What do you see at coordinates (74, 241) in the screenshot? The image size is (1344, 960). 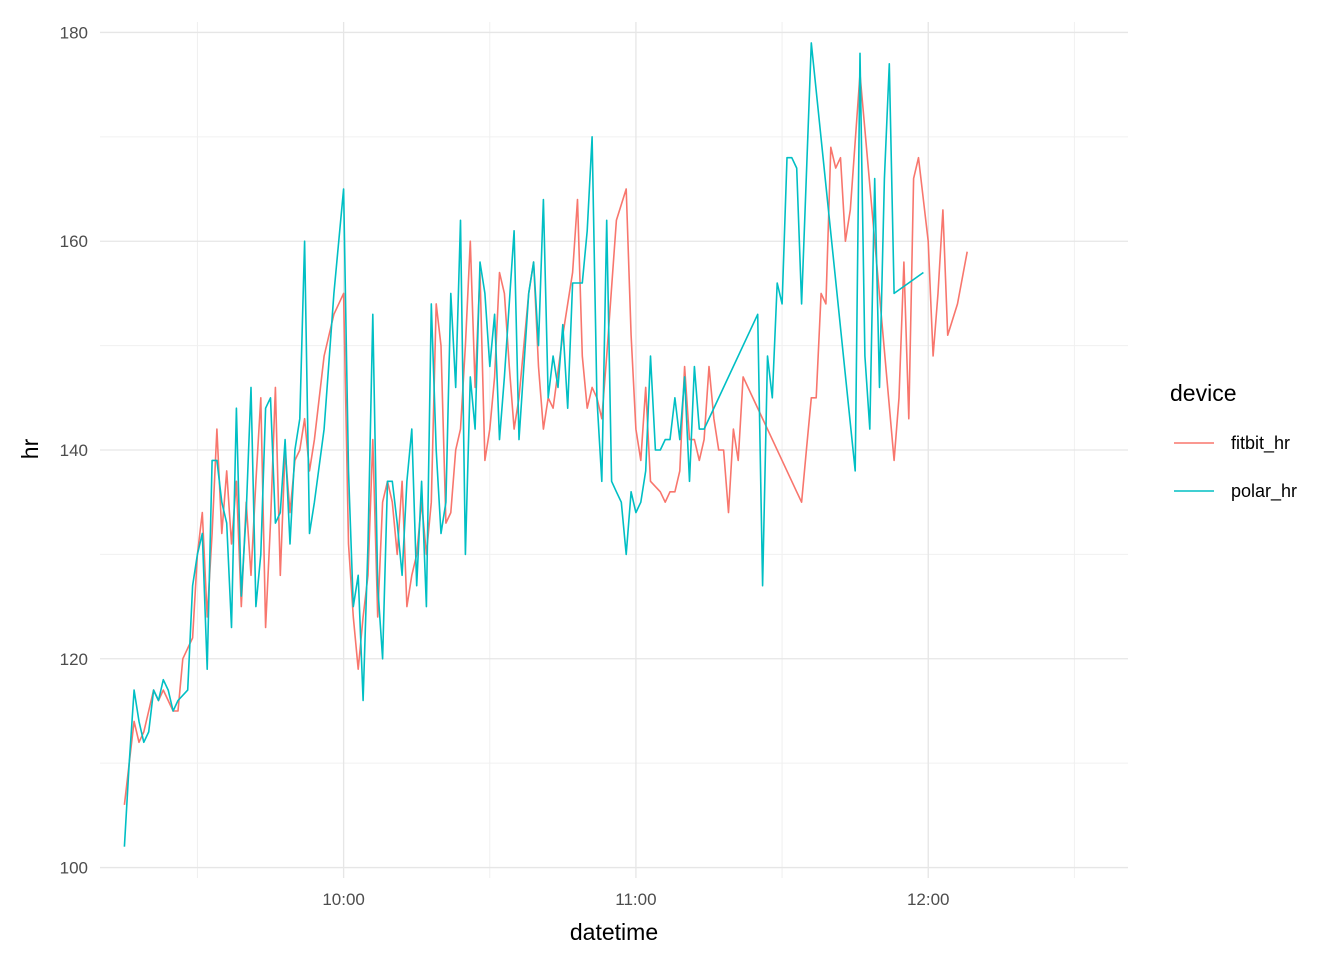 I see `y-tick-label: 160` at bounding box center [74, 241].